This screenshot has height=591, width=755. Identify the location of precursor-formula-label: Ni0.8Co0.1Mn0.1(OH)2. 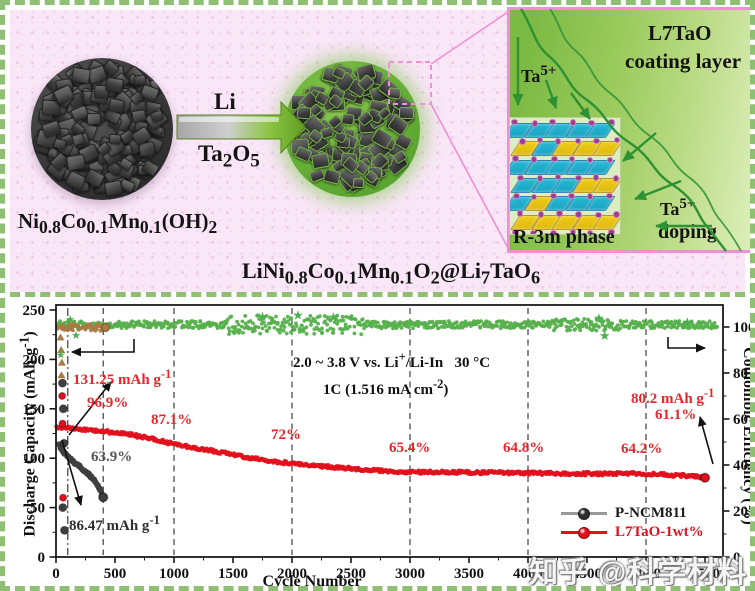
(118, 223).